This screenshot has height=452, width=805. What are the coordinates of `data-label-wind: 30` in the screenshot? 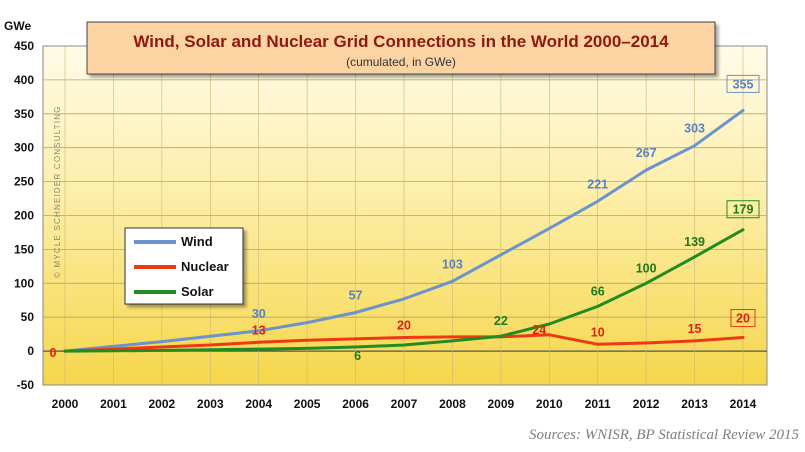 It's located at (259, 314).